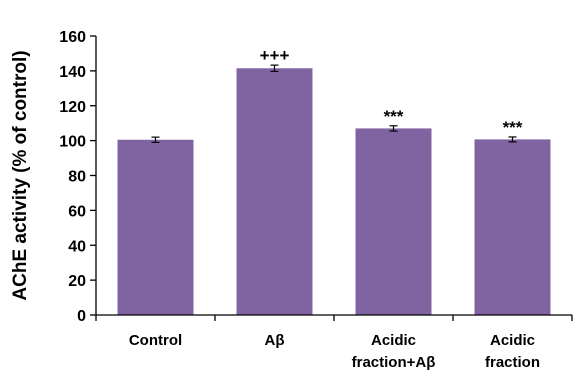 Image resolution: width=582 pixels, height=378 pixels. I want to click on x-tick-label: Control, so click(155, 340).